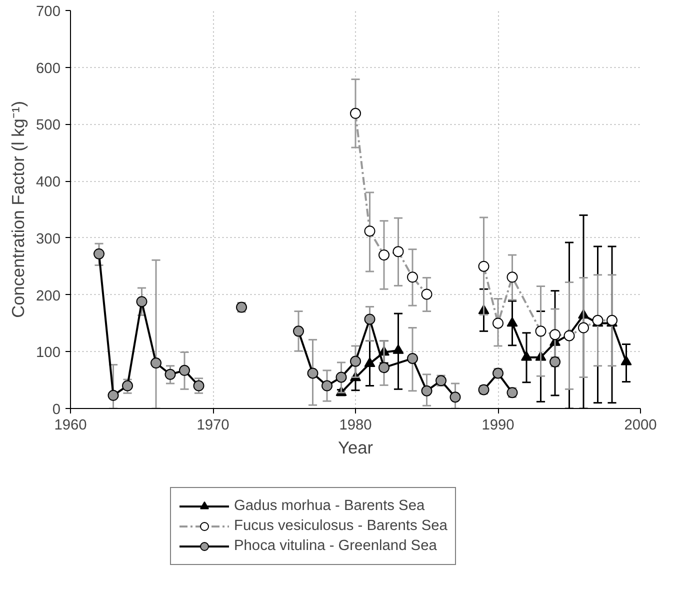  I want to click on x-tick-label: 1980, so click(355, 426).